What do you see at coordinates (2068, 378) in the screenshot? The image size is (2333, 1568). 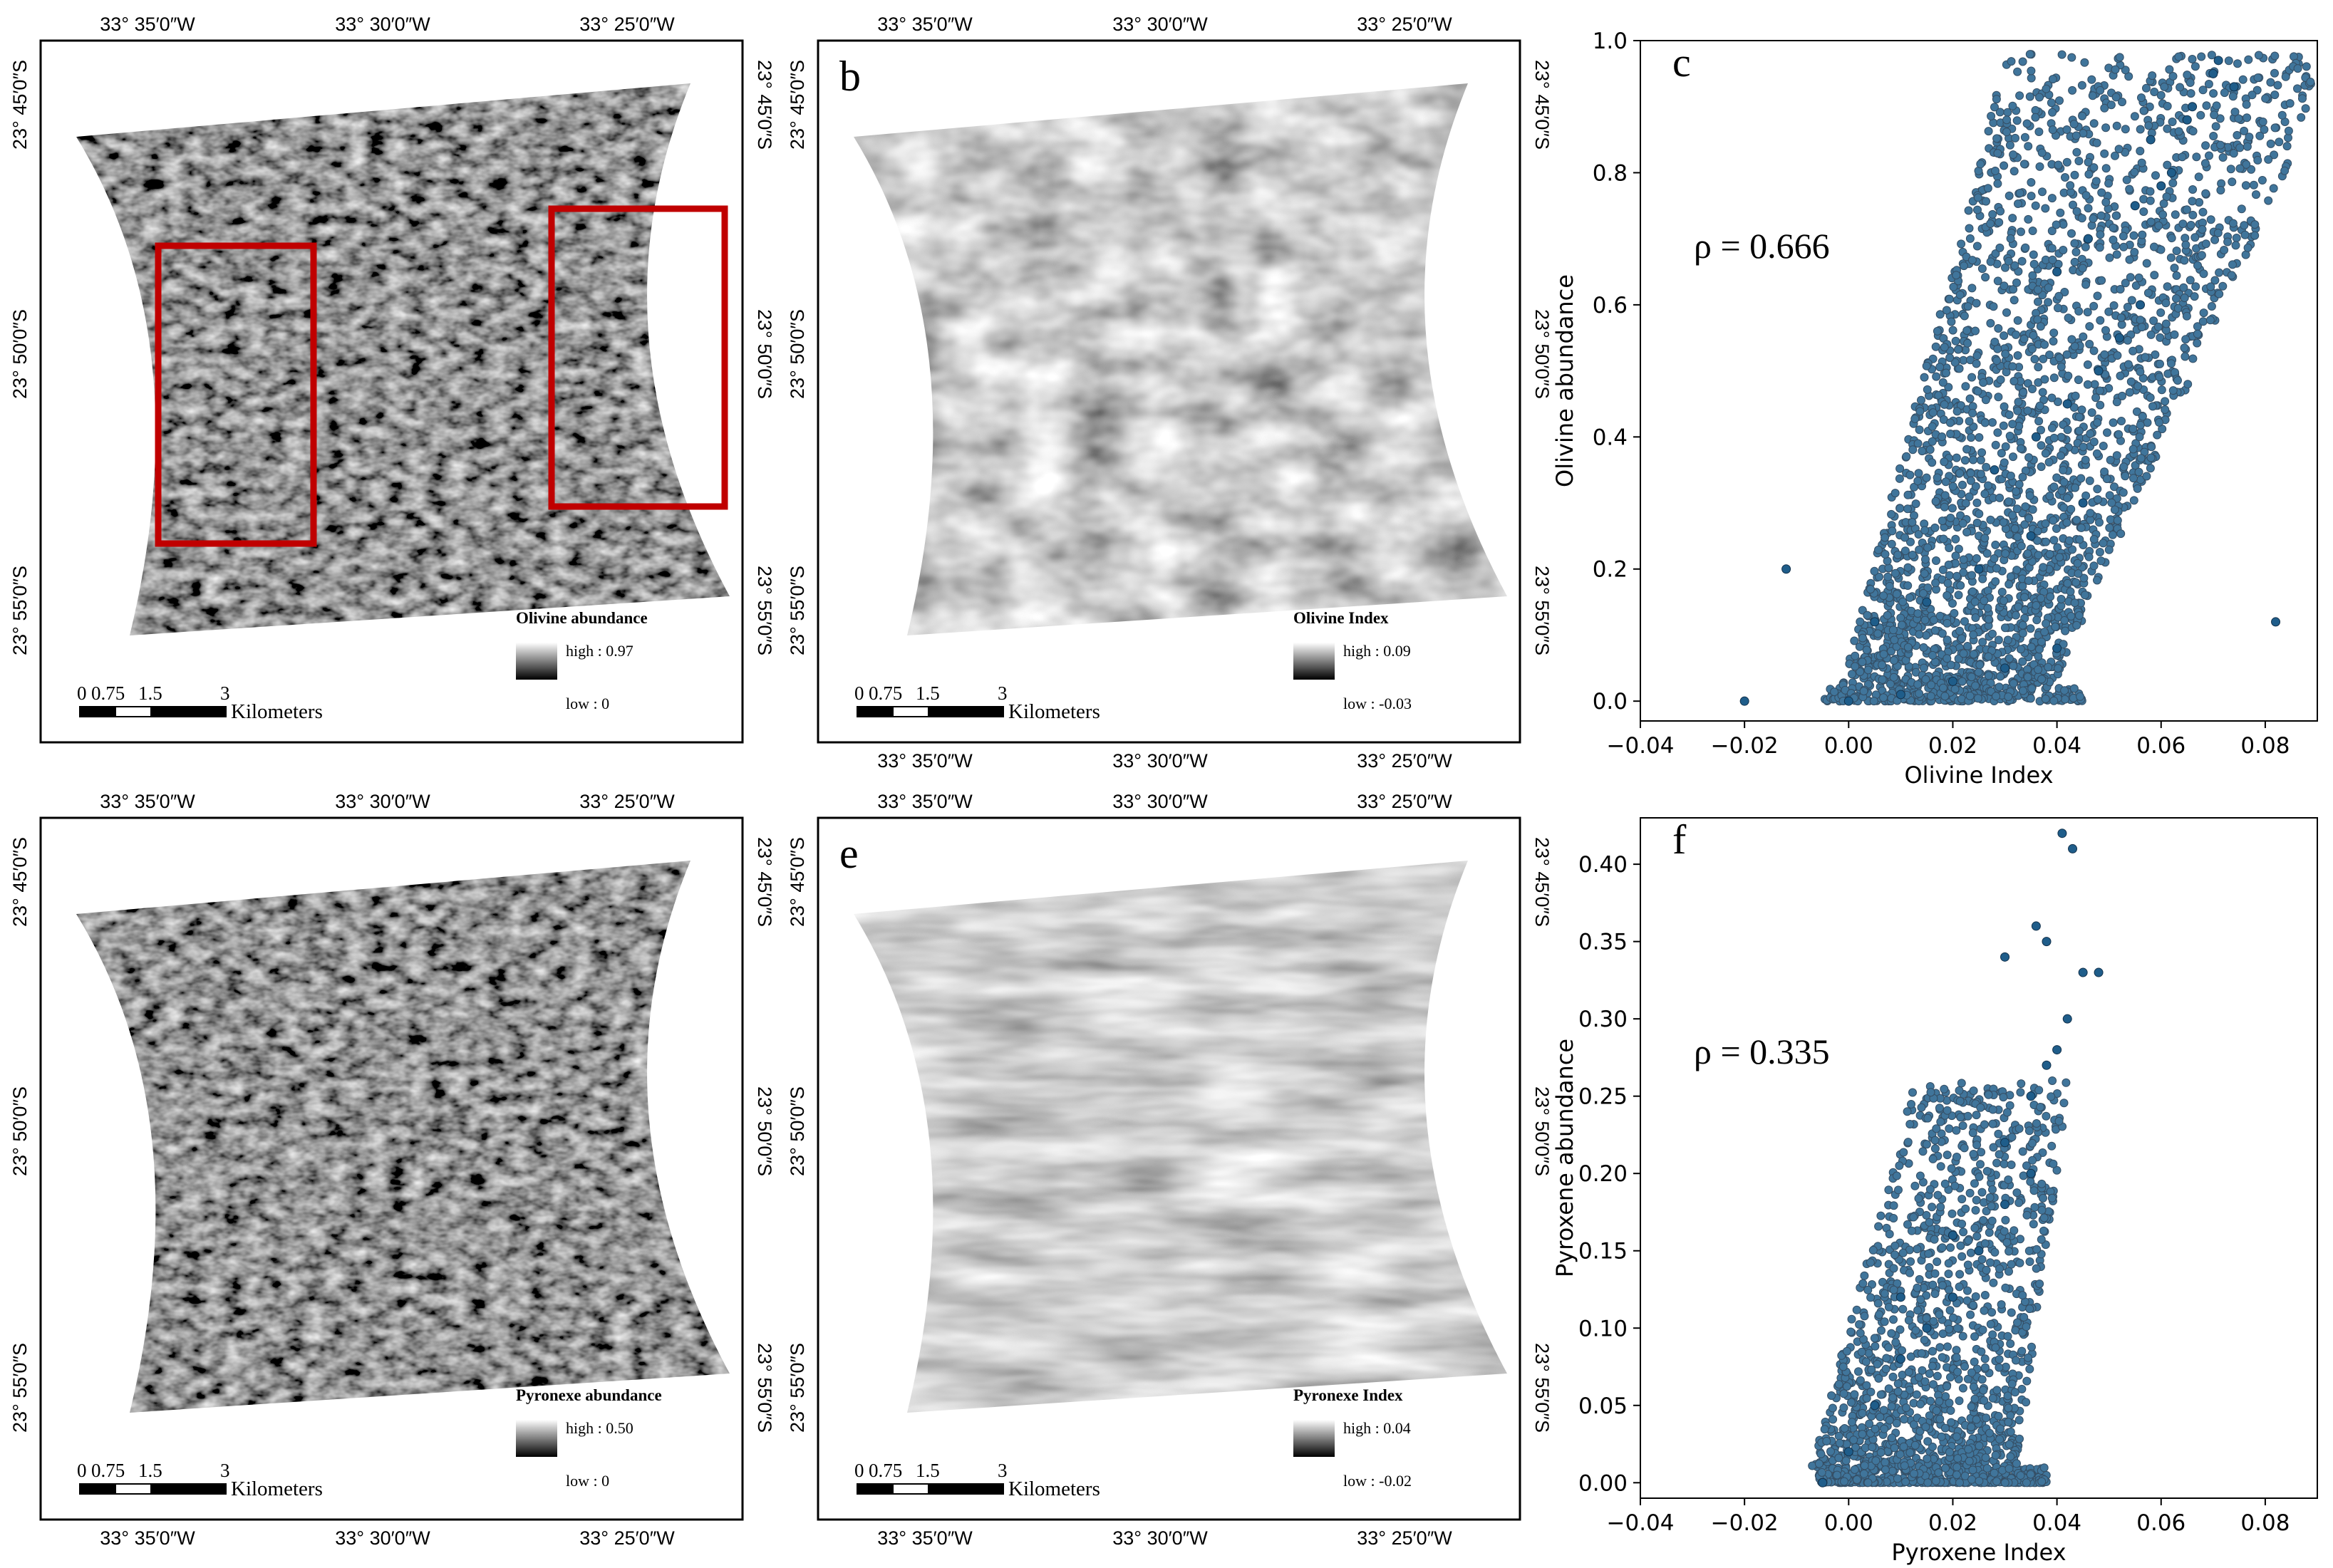 I see `point-cloud` at bounding box center [2068, 378].